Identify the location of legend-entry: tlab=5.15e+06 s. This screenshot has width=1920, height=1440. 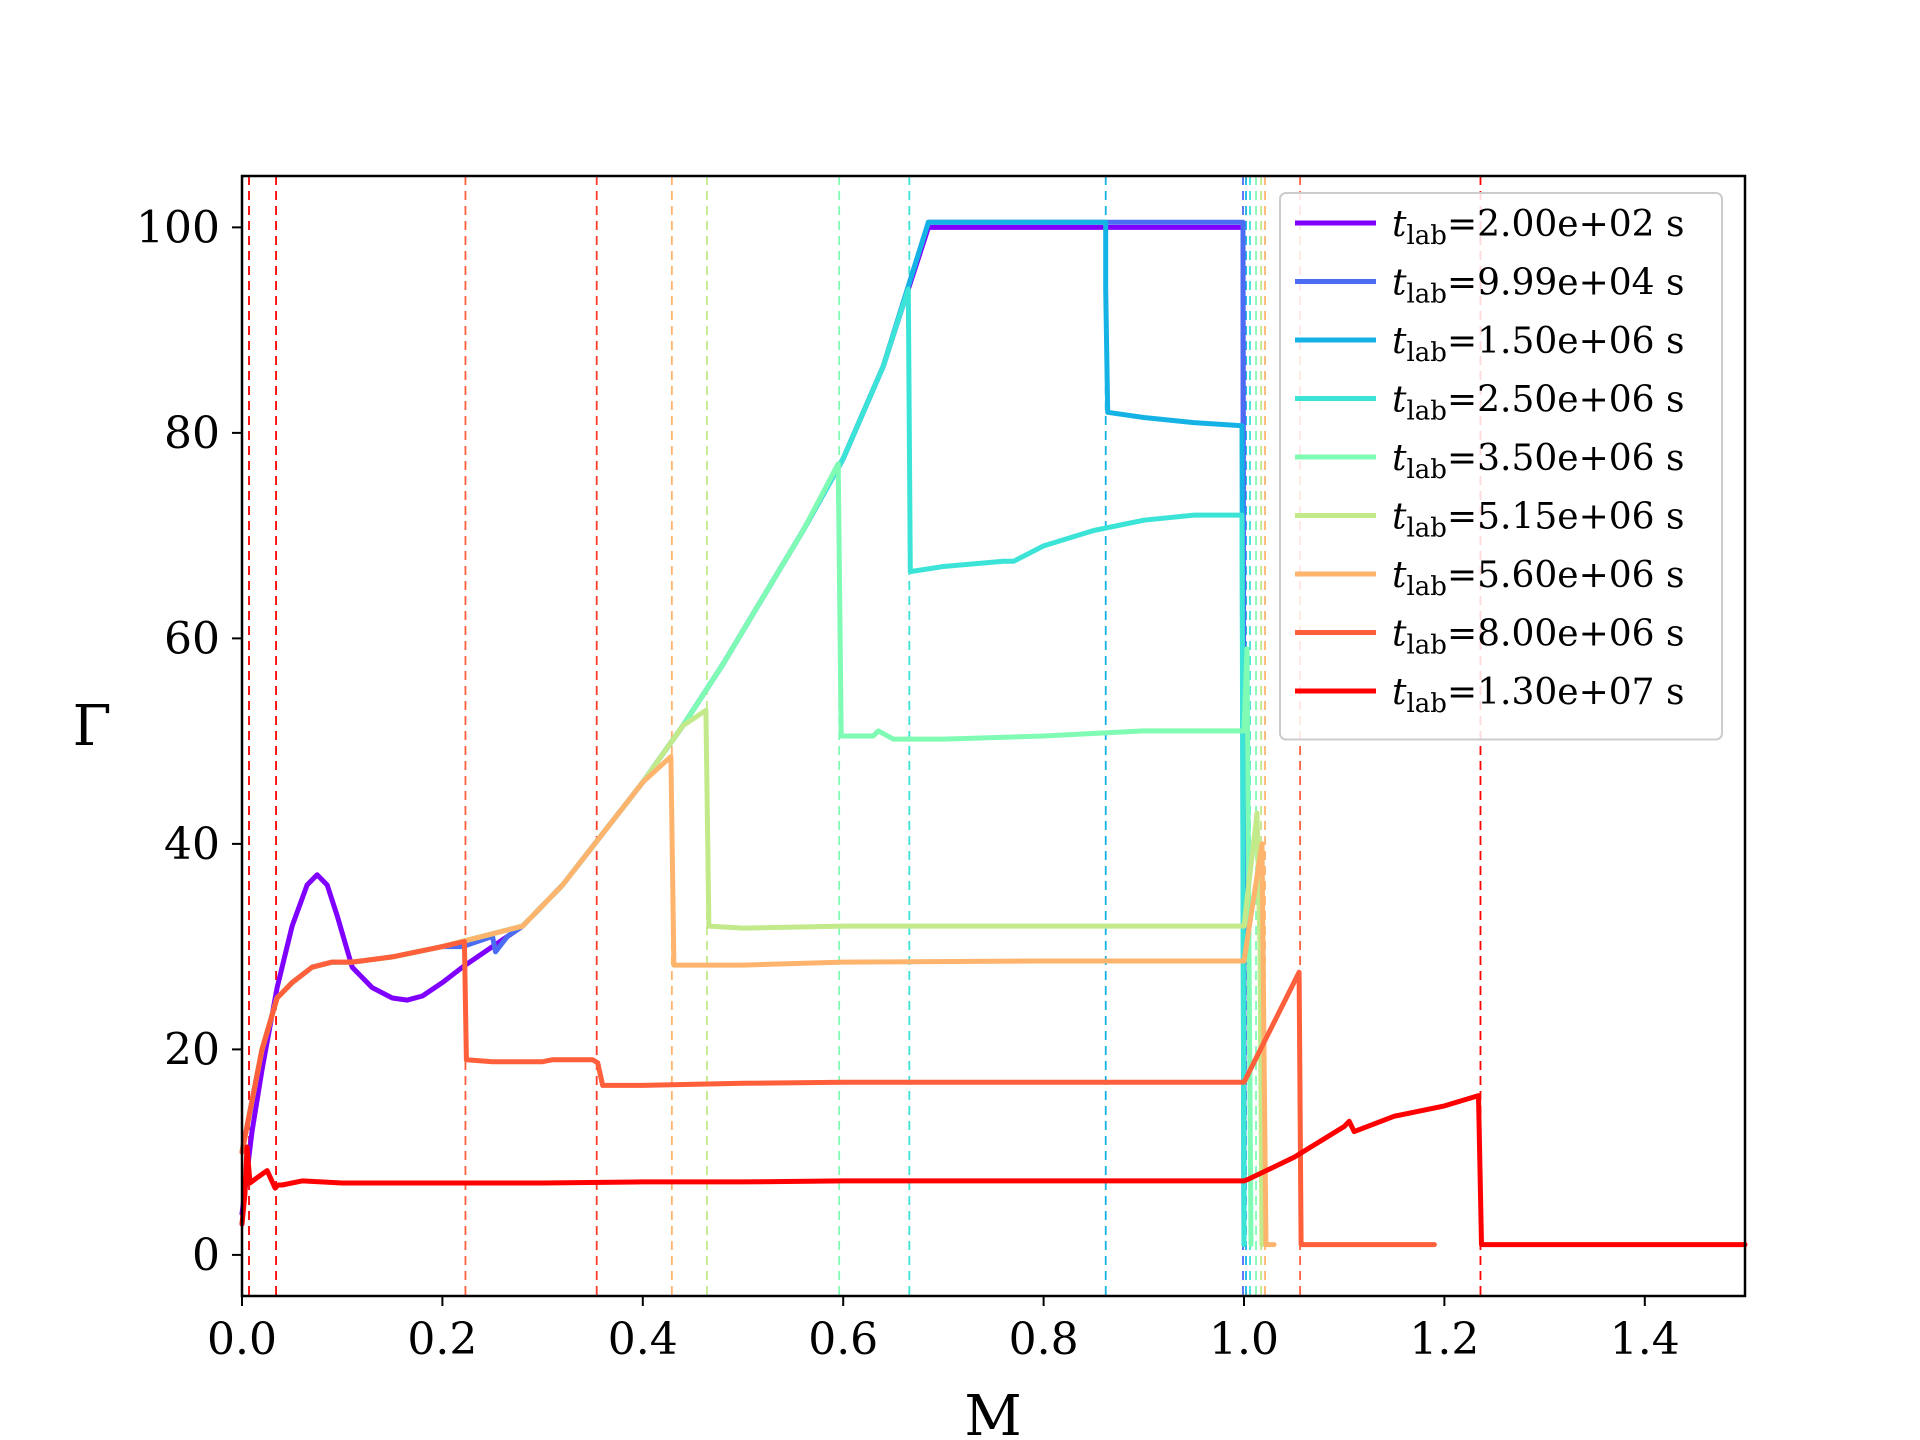
(1538, 520).